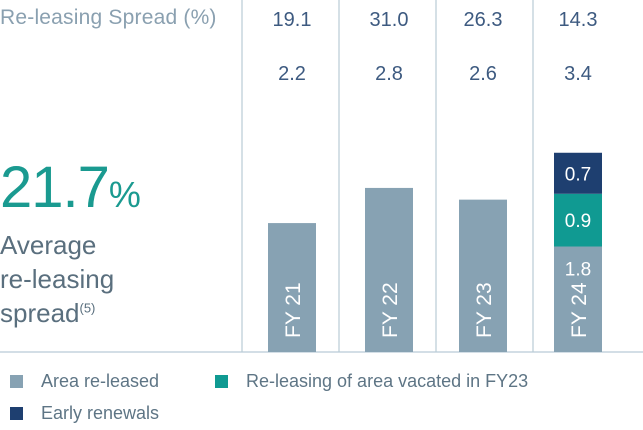 The height and width of the screenshot is (430, 643). Describe the element at coordinates (578, 74) in the screenshot. I see `second-value-fy-24: 3.4` at that location.